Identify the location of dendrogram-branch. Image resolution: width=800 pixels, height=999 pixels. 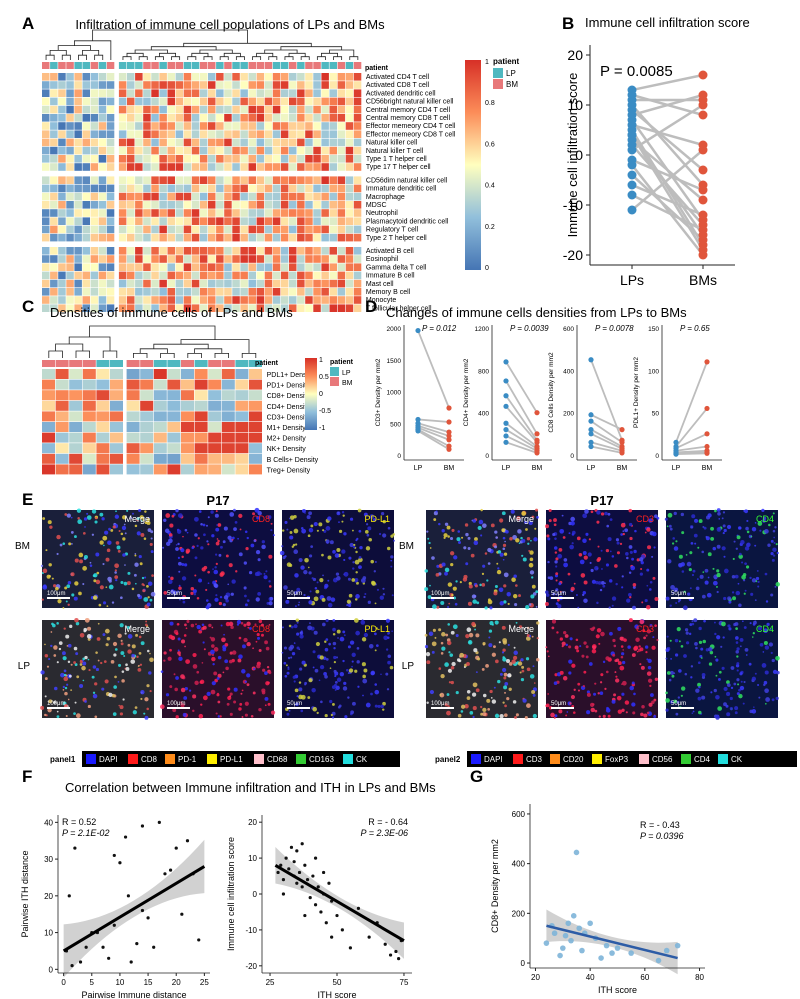
(82, 354).